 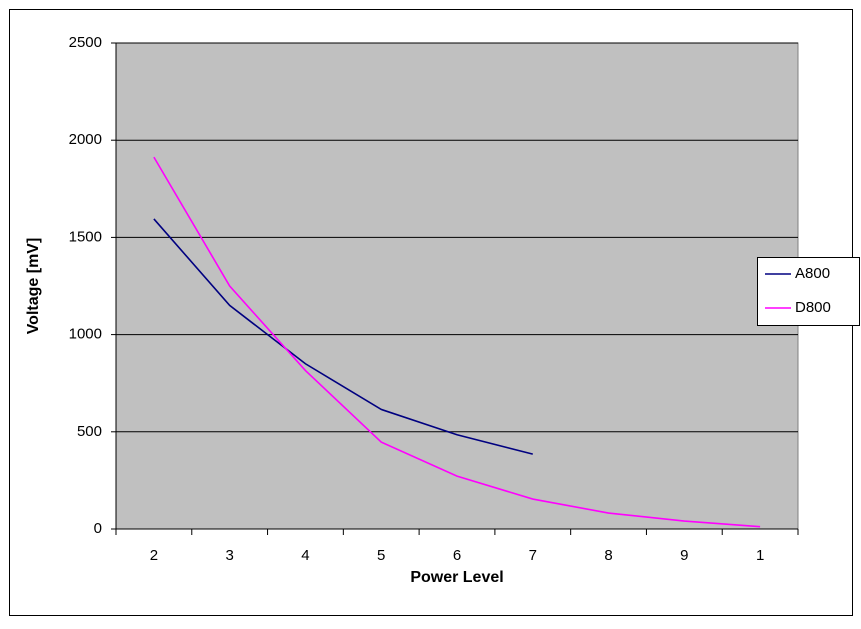 What do you see at coordinates (33, 286) in the screenshot?
I see `y-axis-title: Voltage [mV]` at bounding box center [33, 286].